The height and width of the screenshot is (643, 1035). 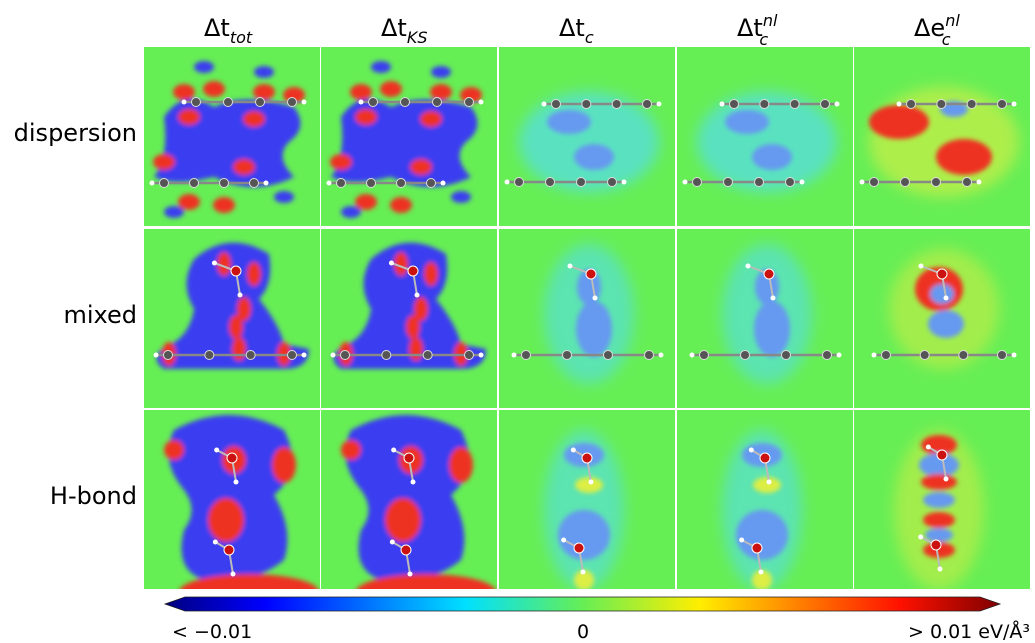 What do you see at coordinates (417, 37) in the screenshot?
I see `header-sub: KS` at bounding box center [417, 37].